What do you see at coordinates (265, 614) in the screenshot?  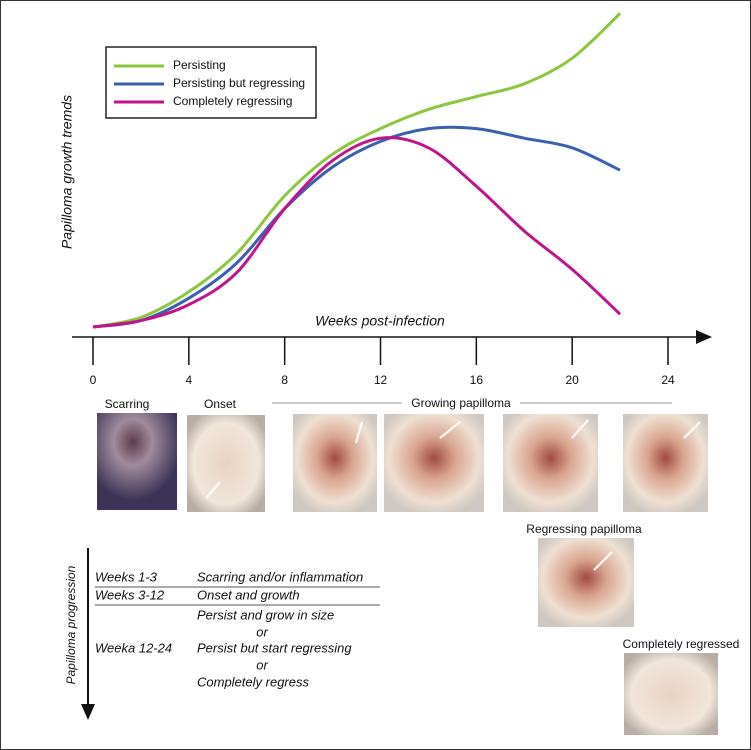 I see `description: Persist and grow in size` at bounding box center [265, 614].